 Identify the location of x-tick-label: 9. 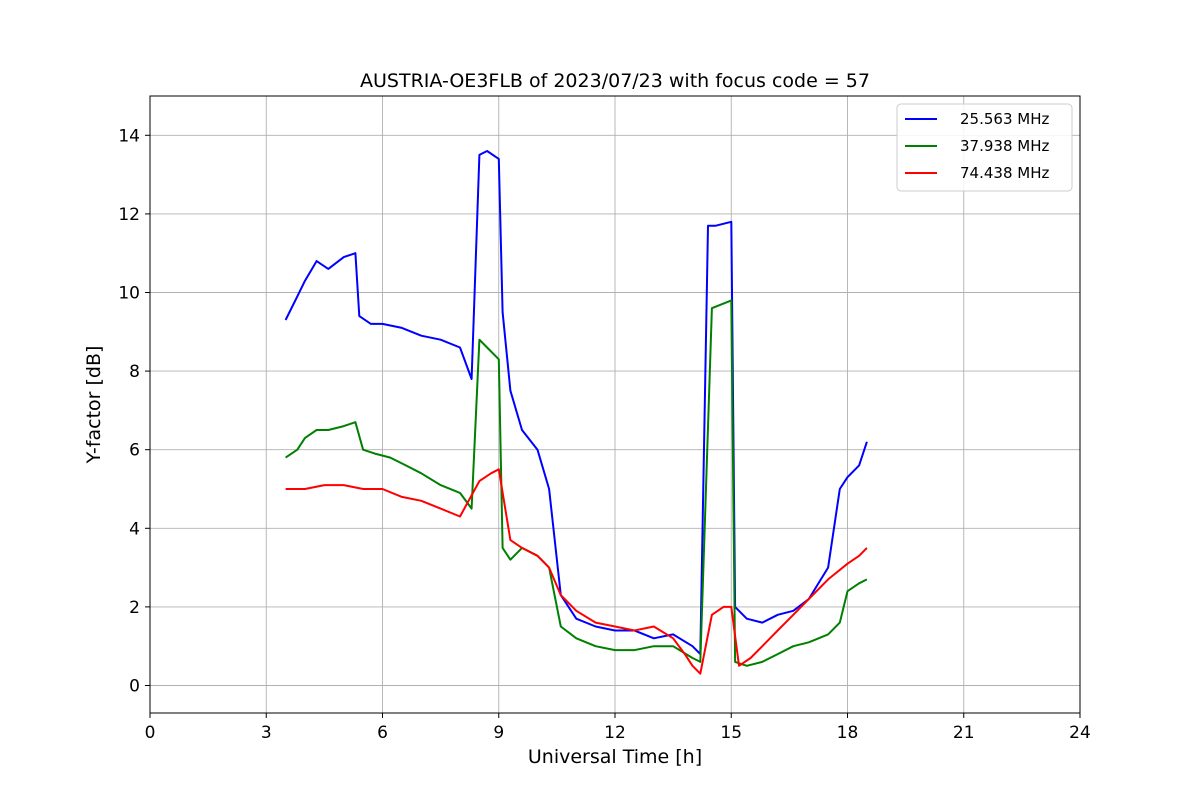
(498, 733).